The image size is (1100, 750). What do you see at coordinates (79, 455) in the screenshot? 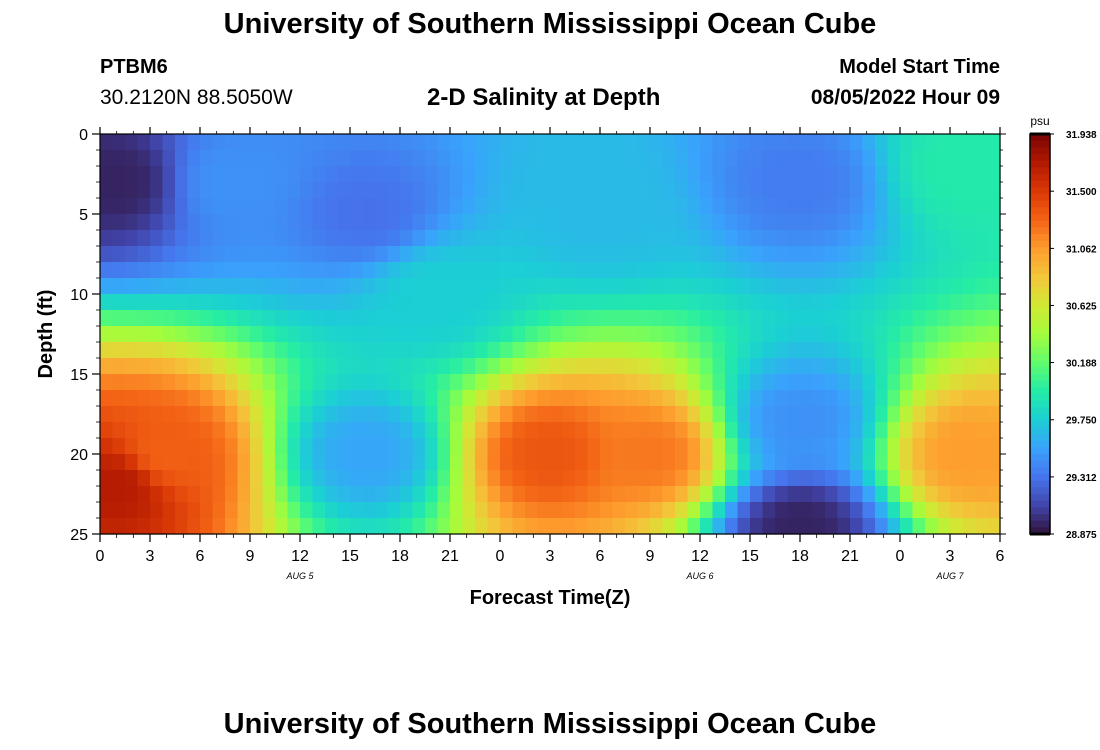
I see `y-tick-label: 20` at bounding box center [79, 455].